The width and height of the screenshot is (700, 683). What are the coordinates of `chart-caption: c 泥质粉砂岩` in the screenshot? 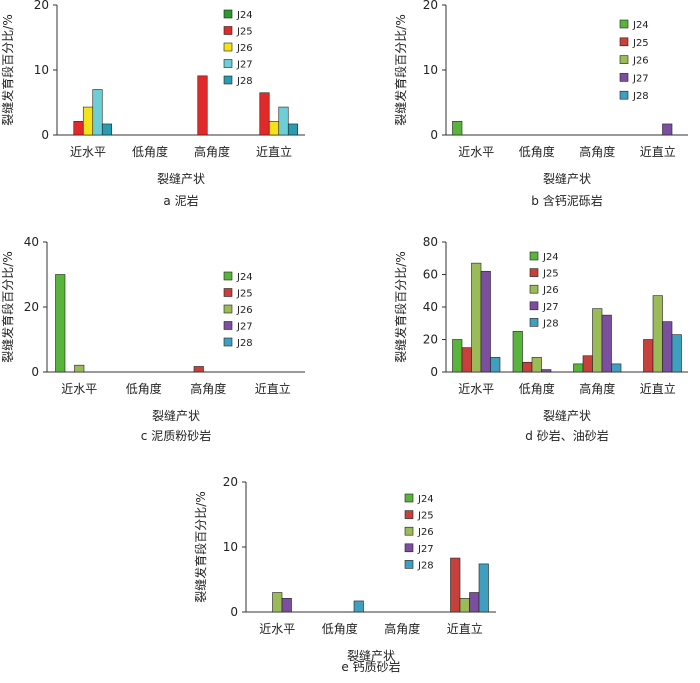 It's located at (176, 435).